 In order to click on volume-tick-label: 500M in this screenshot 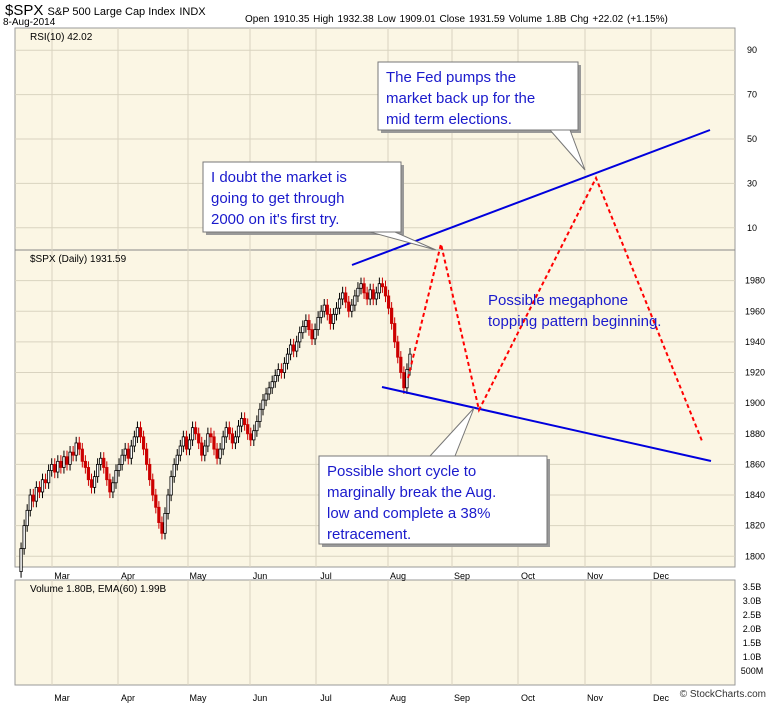, I will do `click(752, 671)`.